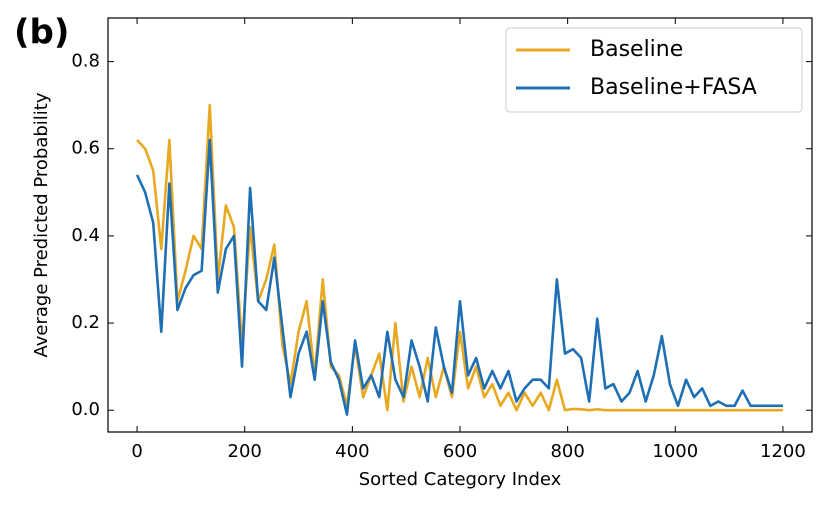 Image resolution: width=830 pixels, height=507 pixels. Describe the element at coordinates (783, 451) in the screenshot. I see `x-tick-label: 1200` at that location.